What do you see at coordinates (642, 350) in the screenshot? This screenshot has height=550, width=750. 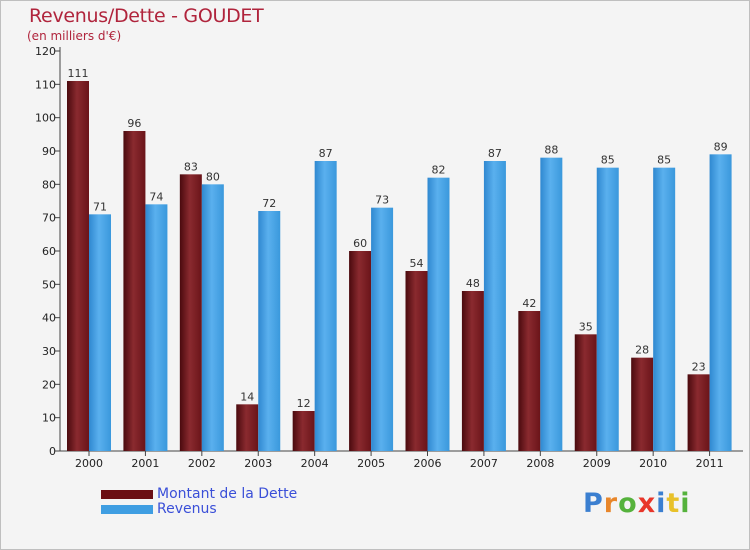 I see `data-label-debt: 28` at bounding box center [642, 350].